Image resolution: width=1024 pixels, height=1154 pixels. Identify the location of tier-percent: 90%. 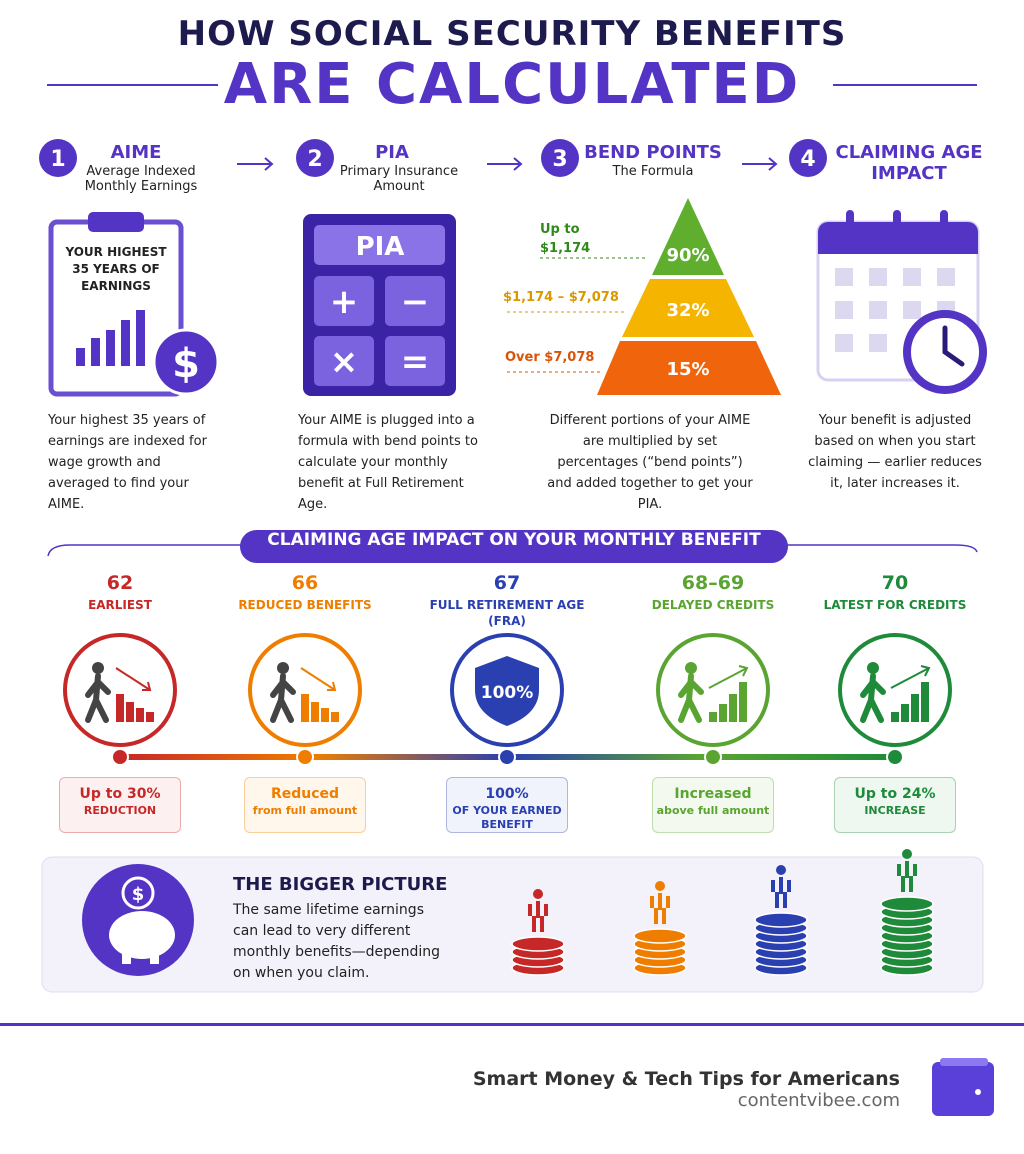
(687, 255).